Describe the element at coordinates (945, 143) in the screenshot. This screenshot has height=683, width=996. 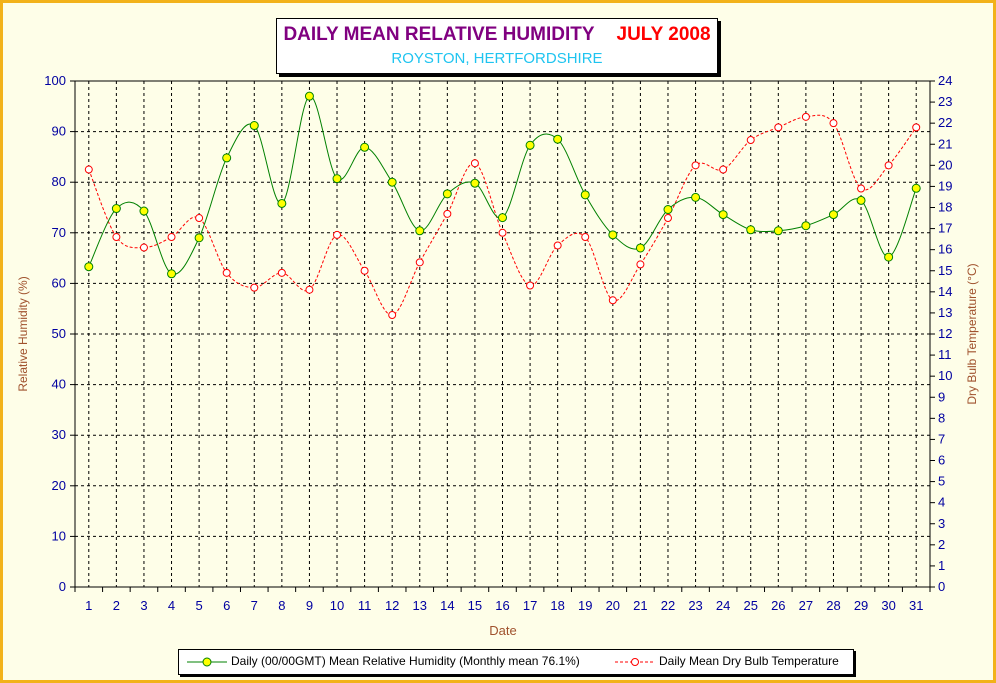
I see `y-right-tick-label: 21` at that location.